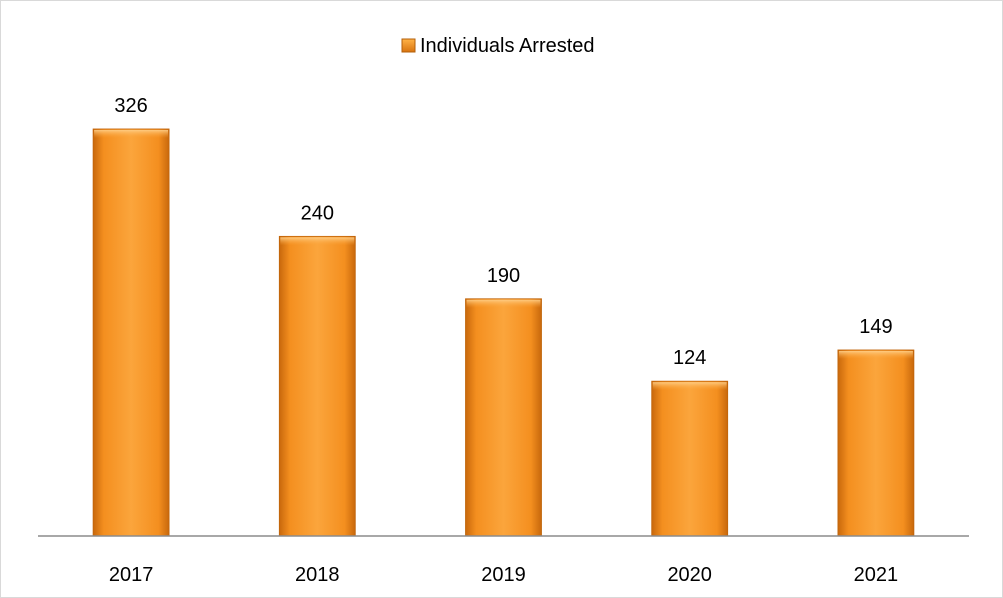  What do you see at coordinates (503, 276) in the screenshot?
I see `value-label-2019: 190` at bounding box center [503, 276].